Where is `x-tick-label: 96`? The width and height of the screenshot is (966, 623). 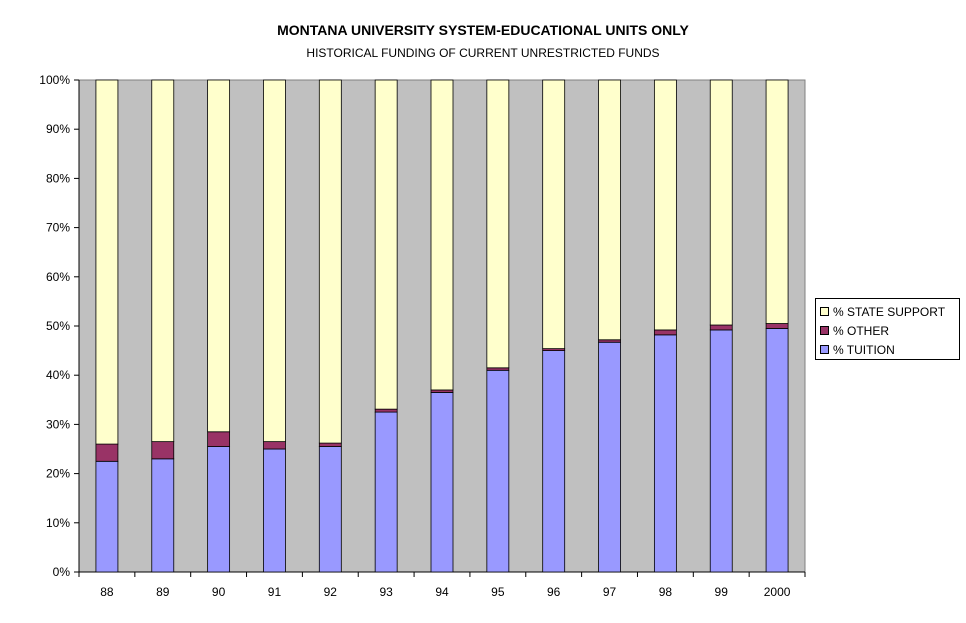 x-tick-label: 96 is located at coordinates (554, 592).